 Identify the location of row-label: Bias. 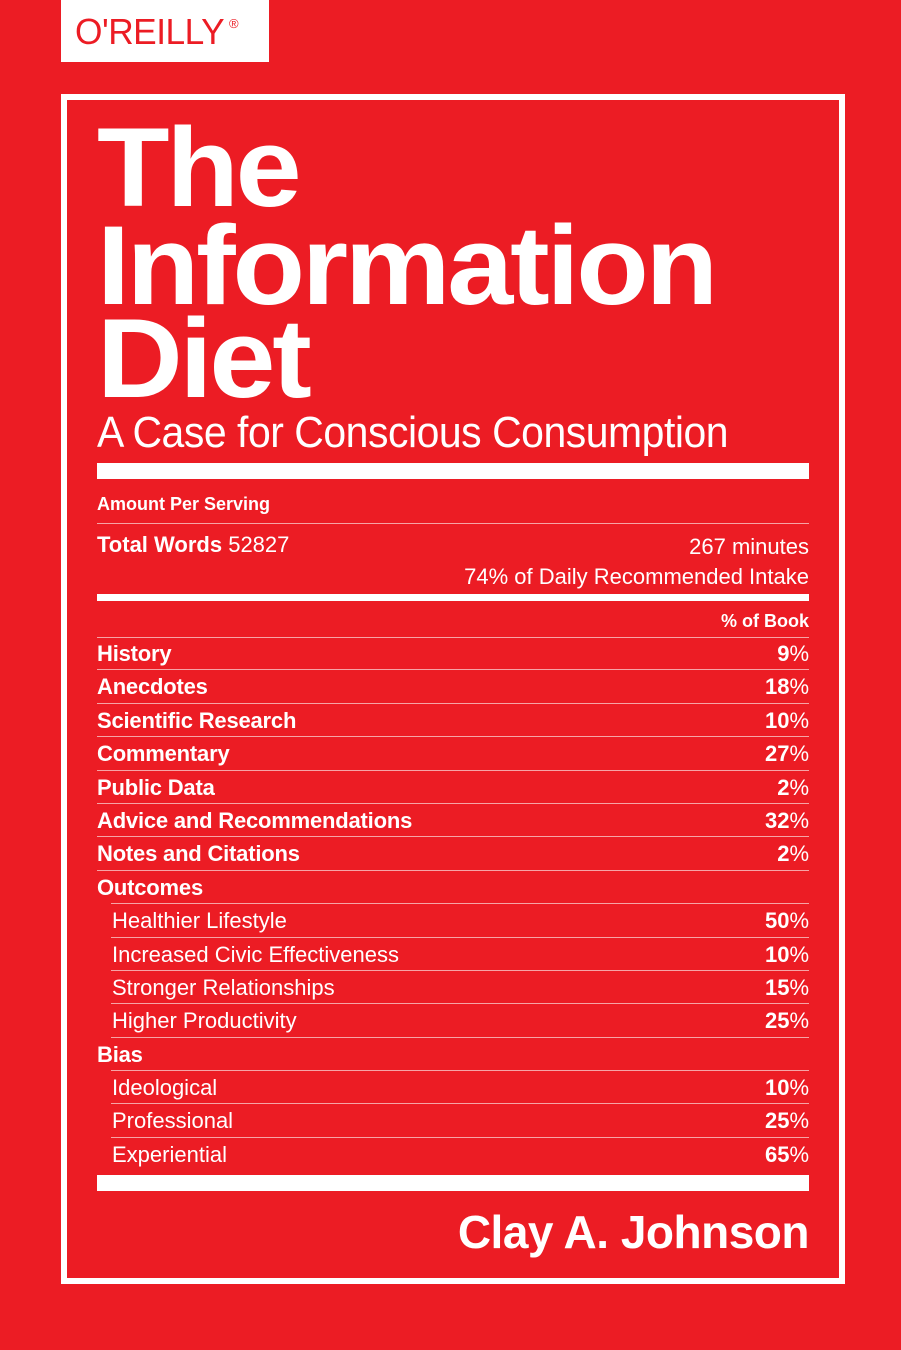
(120, 1054).